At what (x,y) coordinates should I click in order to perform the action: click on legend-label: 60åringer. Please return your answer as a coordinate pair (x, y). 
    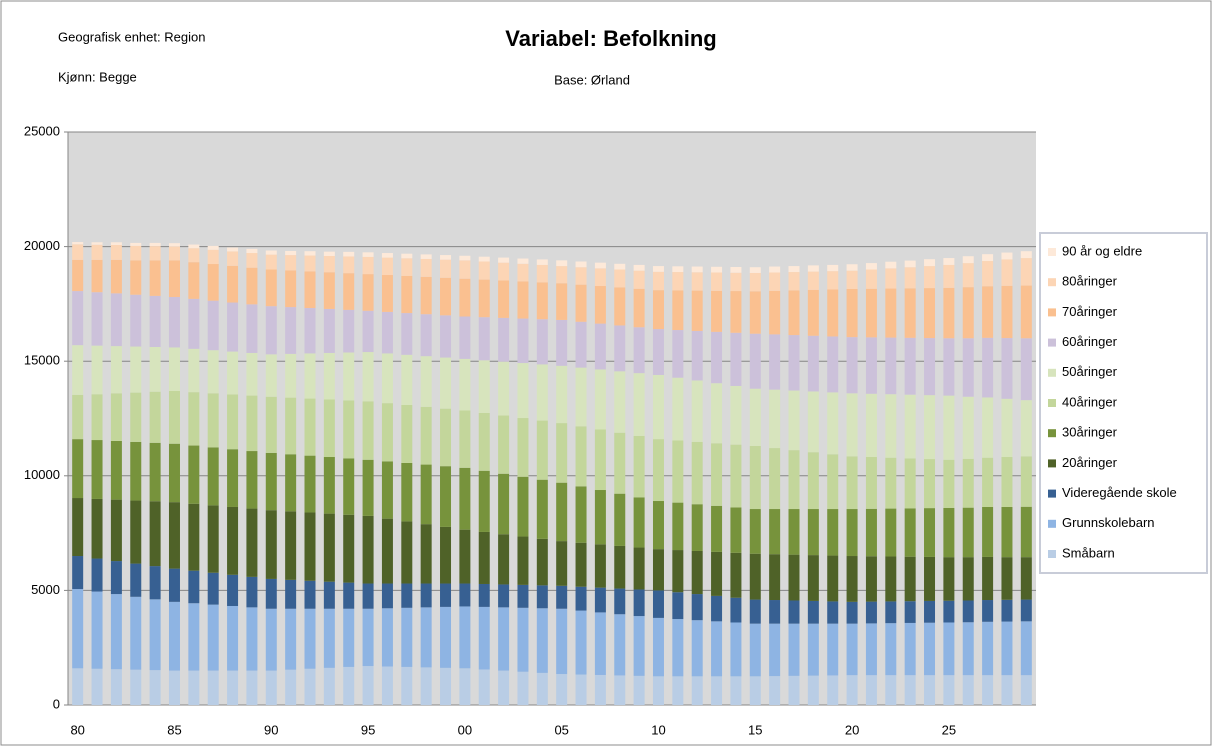
    Looking at the image, I should click on (1090, 341).